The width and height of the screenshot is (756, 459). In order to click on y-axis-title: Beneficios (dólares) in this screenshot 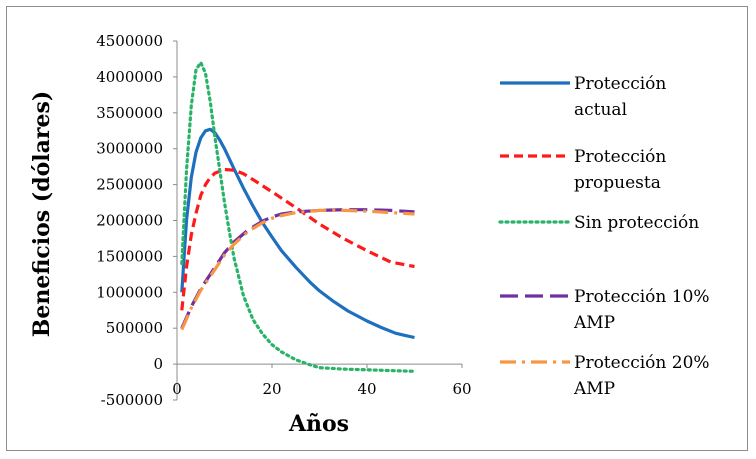, I will do `click(42, 214)`.